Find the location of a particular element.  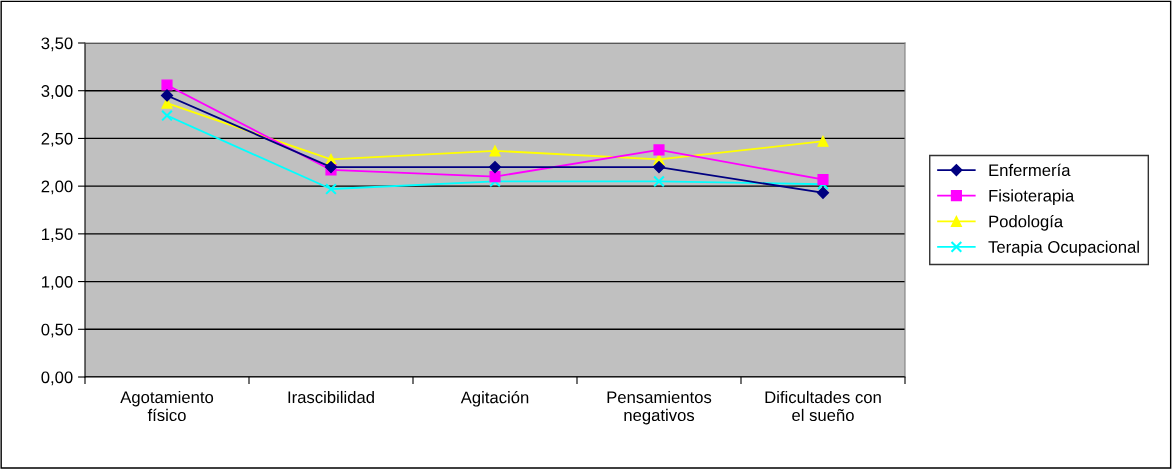

y-tick-label: 3,50 is located at coordinates (57, 44).